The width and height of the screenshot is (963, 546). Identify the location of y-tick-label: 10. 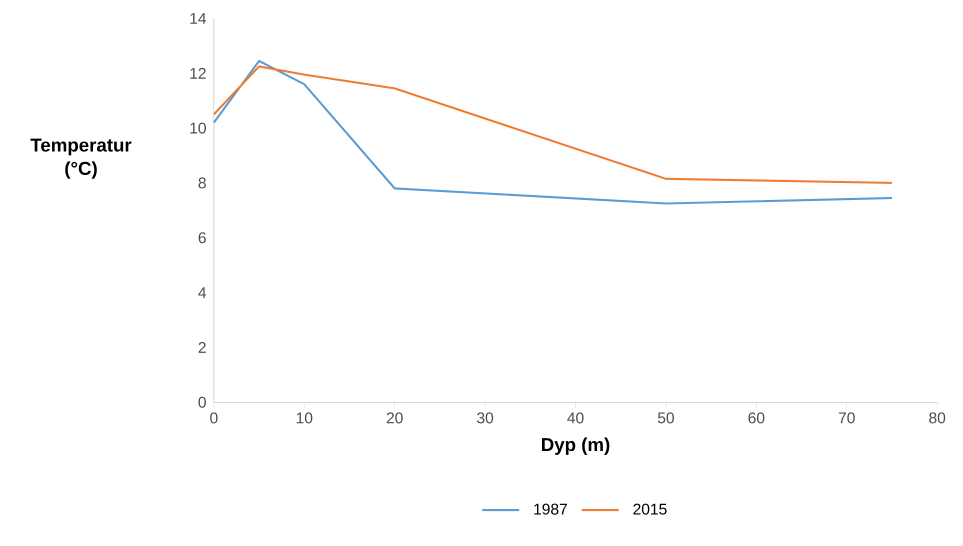
(198, 128).